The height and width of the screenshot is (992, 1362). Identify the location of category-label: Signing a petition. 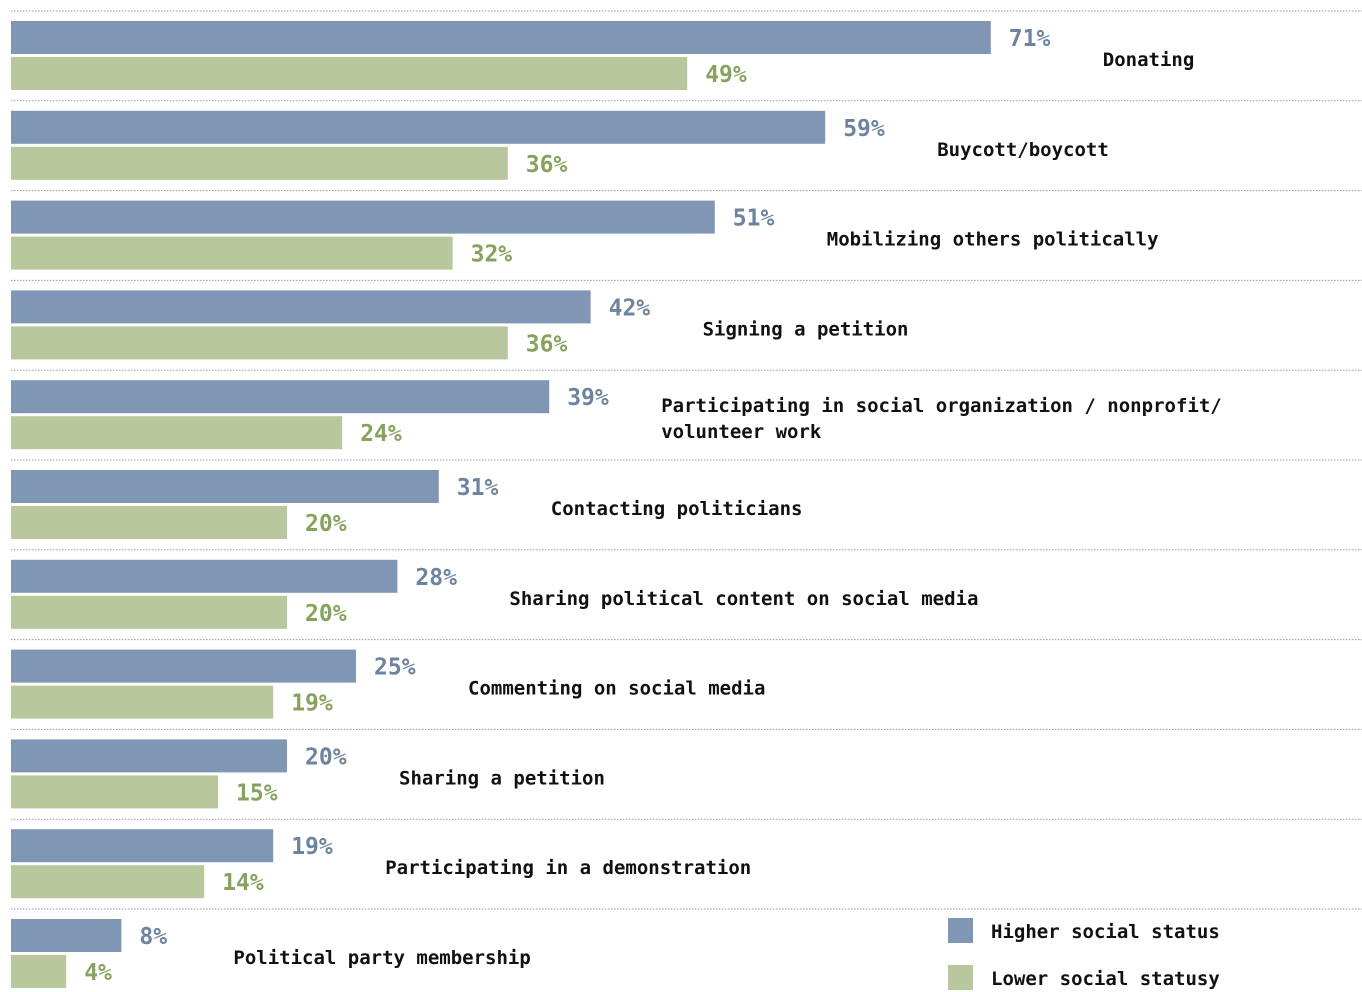
(806, 329).